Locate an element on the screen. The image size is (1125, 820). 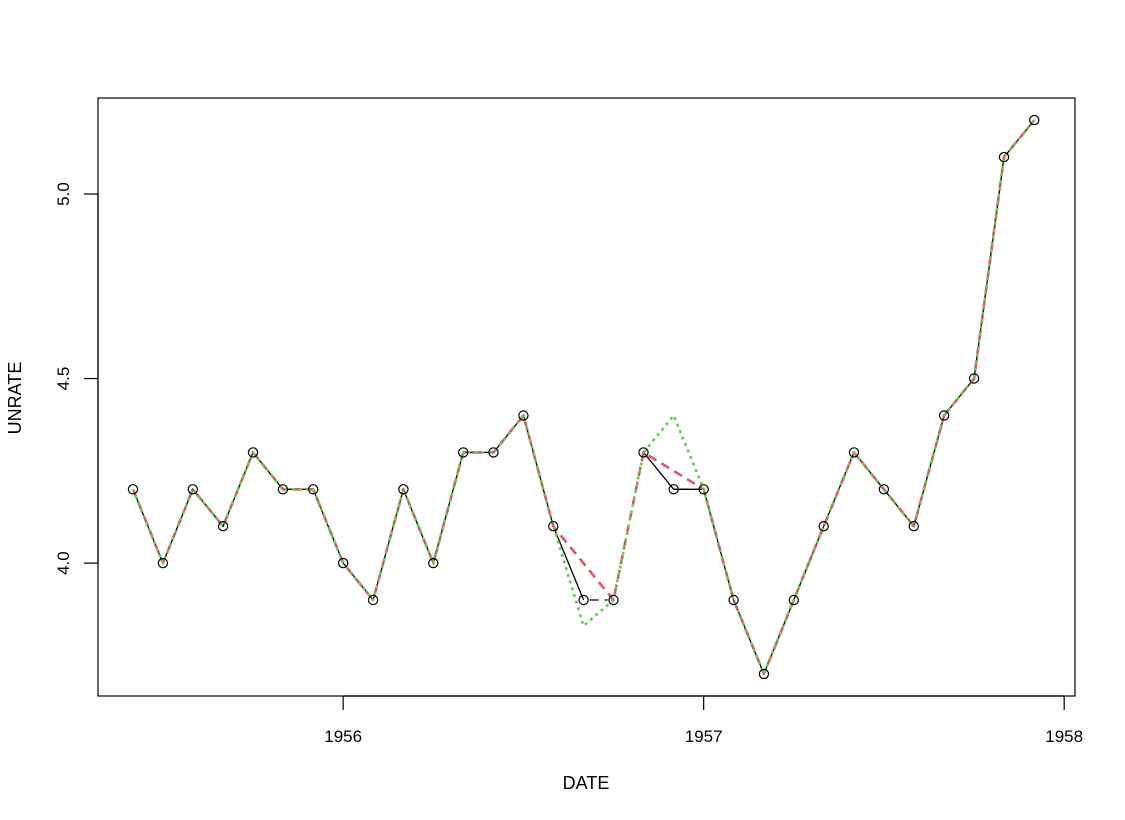
y-tick-label: 4.0 is located at coordinates (63, 563).